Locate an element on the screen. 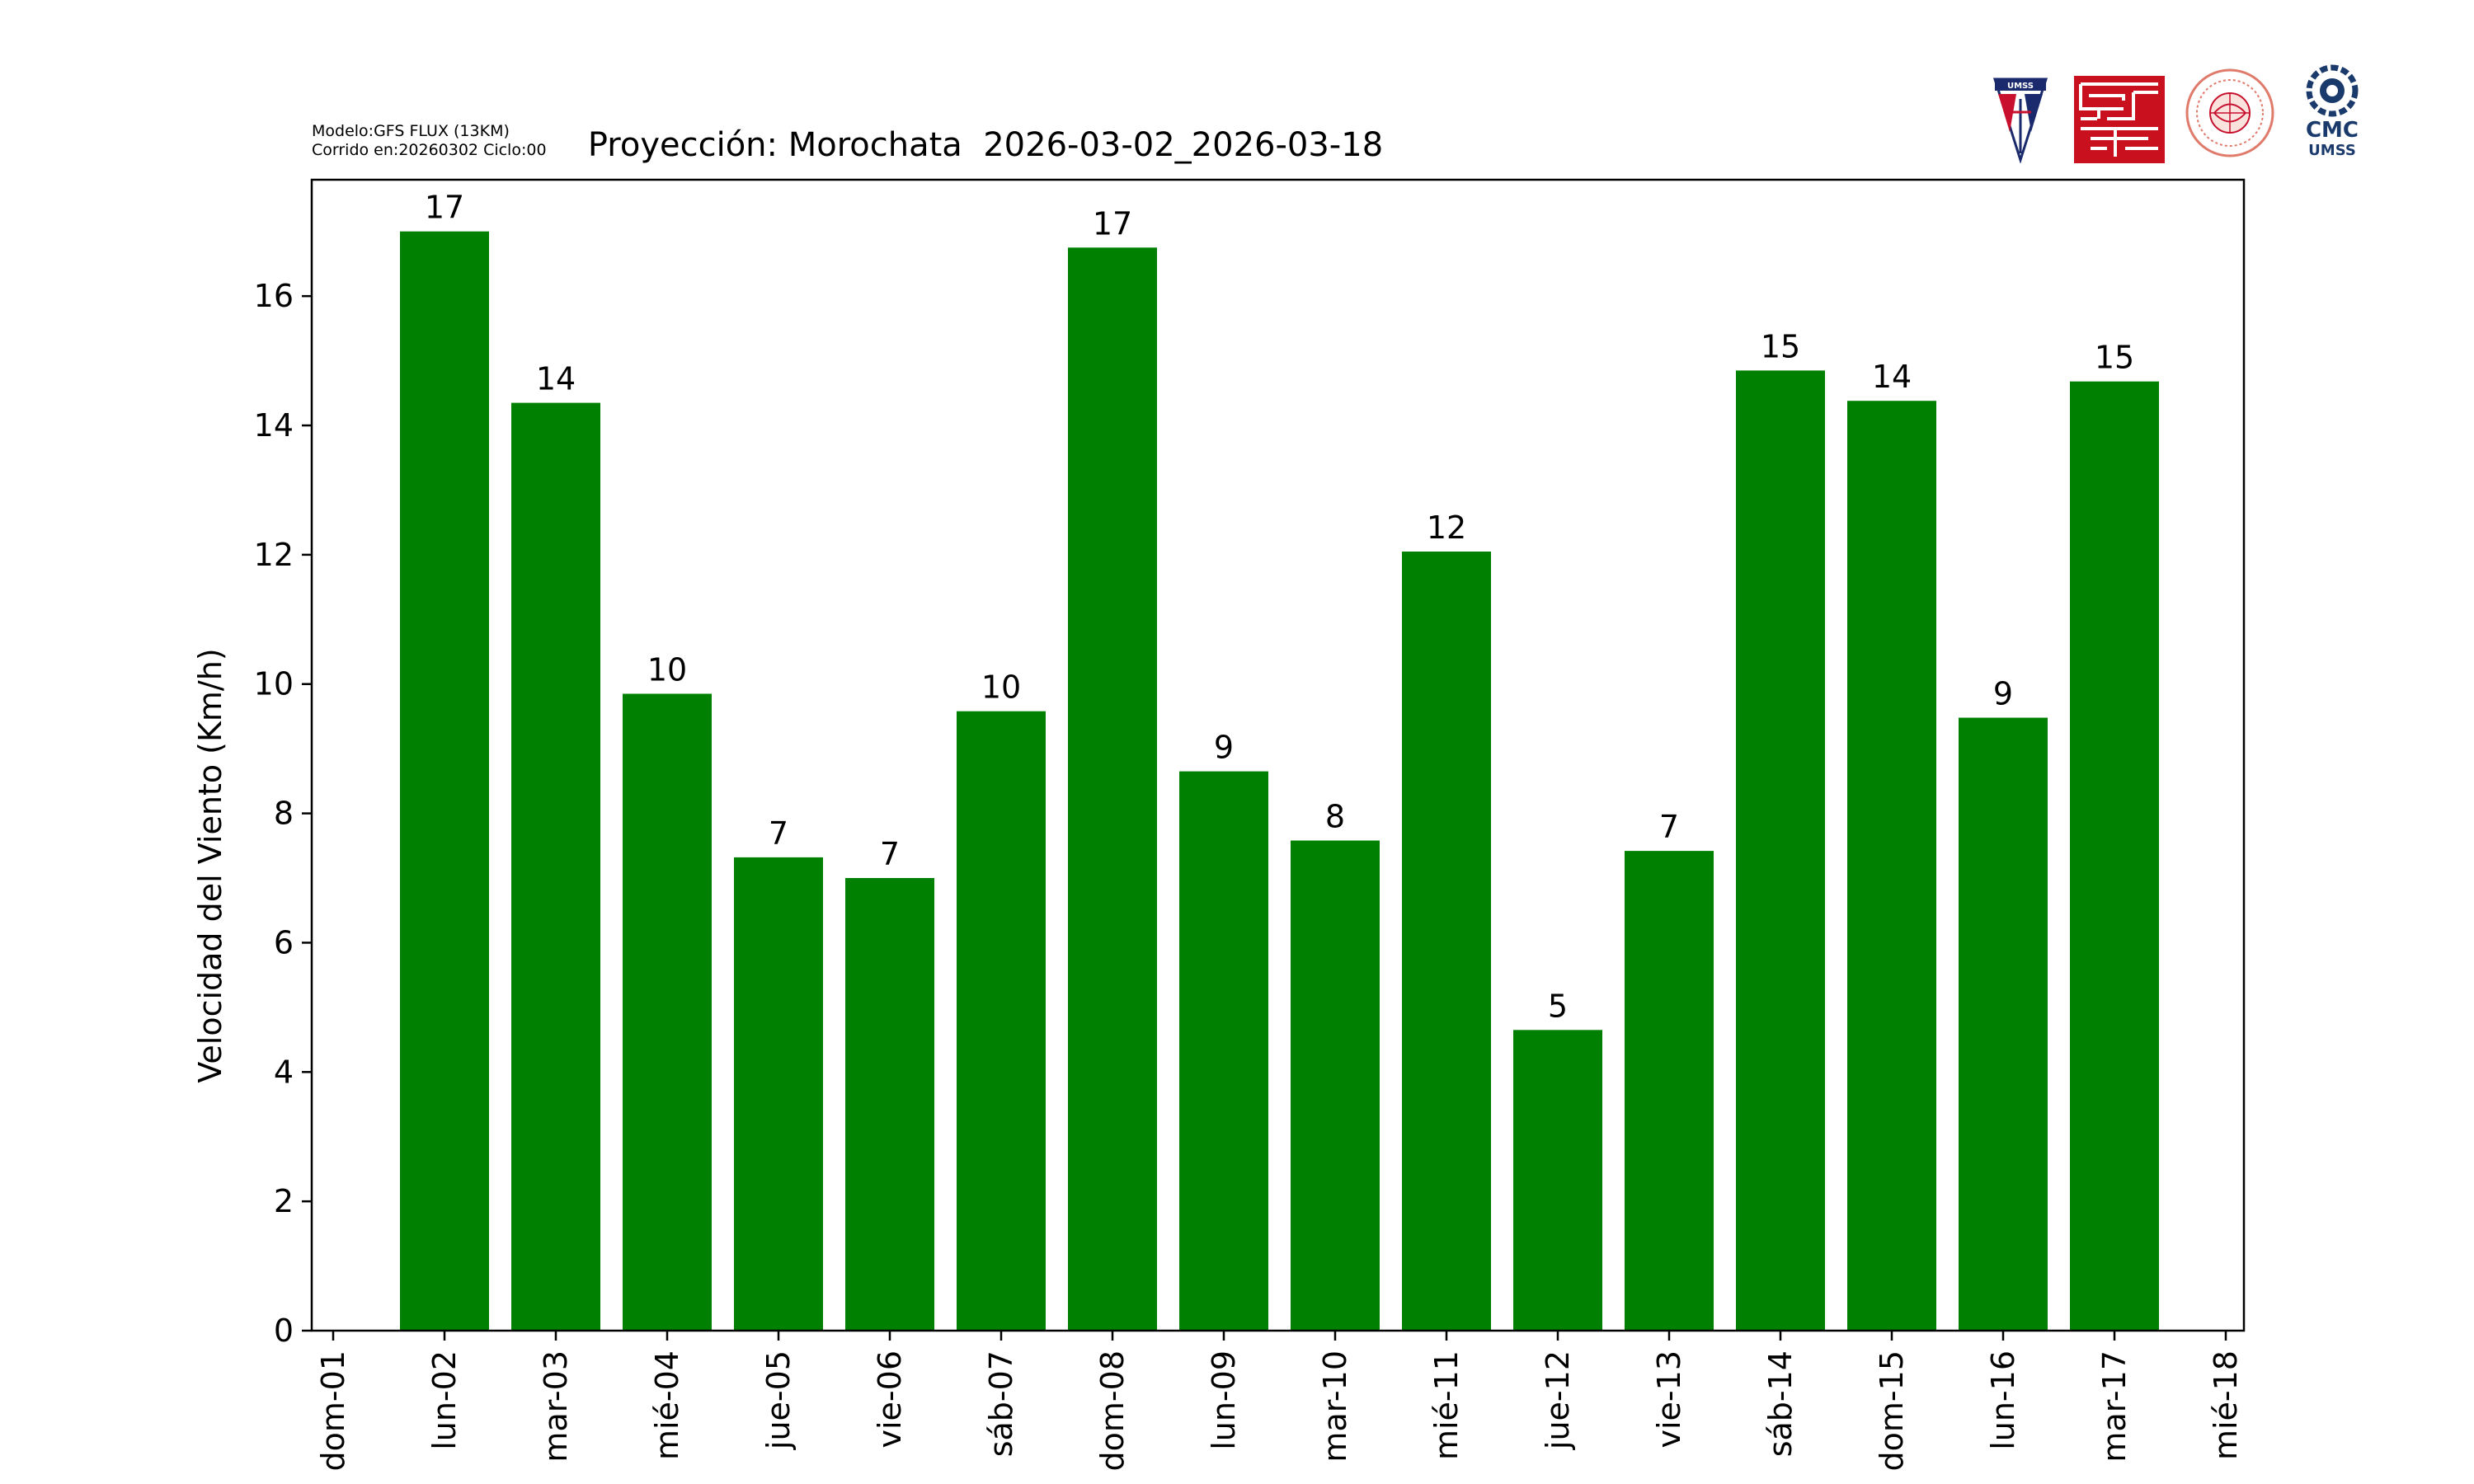 The image size is (2474, 1484). x-tick-label: dom-01 is located at coordinates (333, 1410).